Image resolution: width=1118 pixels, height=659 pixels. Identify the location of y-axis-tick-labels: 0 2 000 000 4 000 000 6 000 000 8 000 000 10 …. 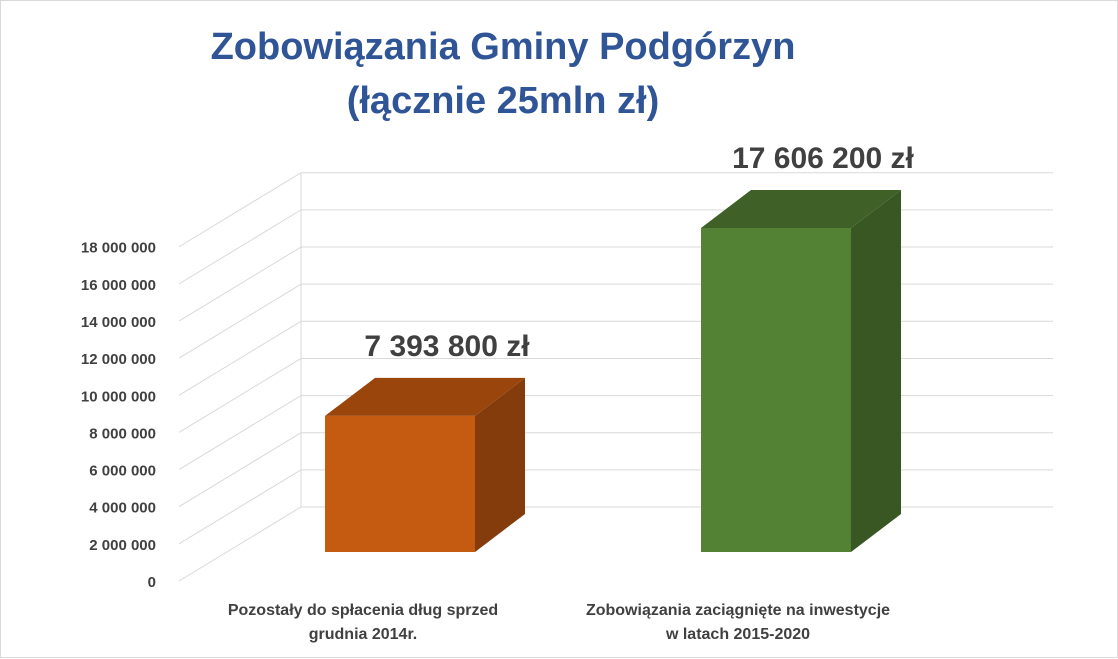
(118, 415).